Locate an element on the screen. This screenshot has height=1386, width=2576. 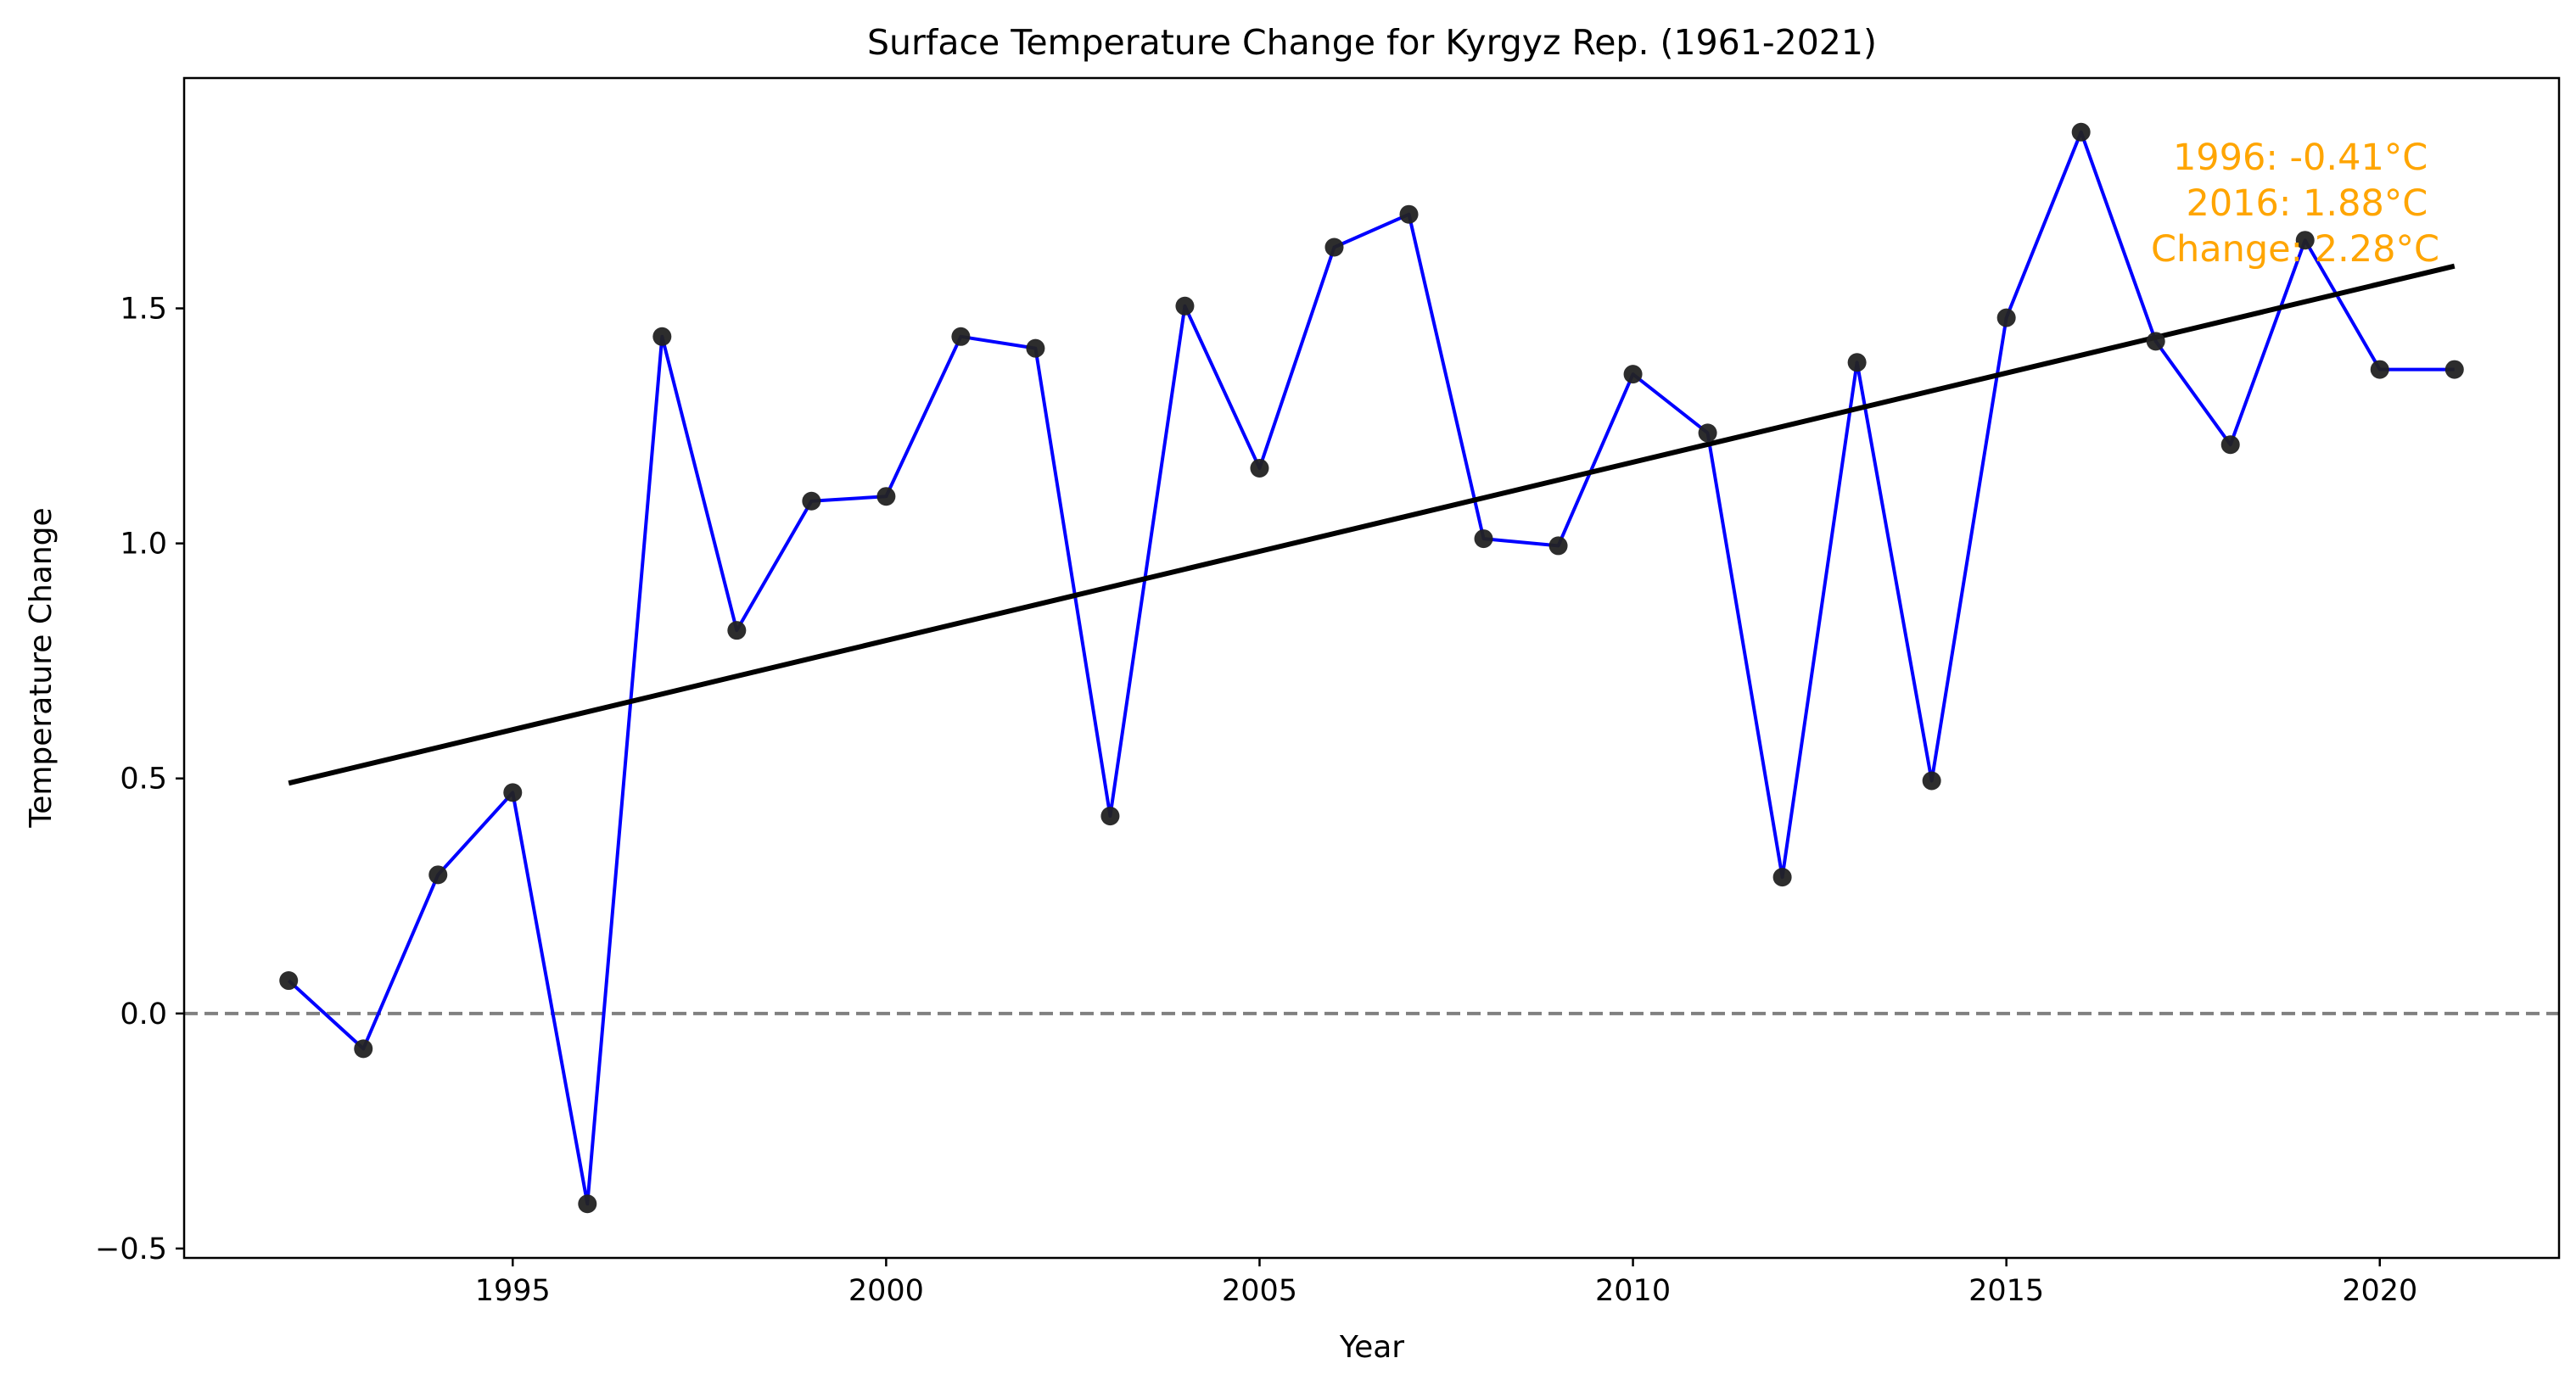
x-tick-label-2005: 2005 is located at coordinates (1259, 1291).